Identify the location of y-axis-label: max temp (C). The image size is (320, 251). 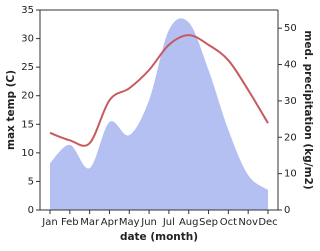
(11, 110).